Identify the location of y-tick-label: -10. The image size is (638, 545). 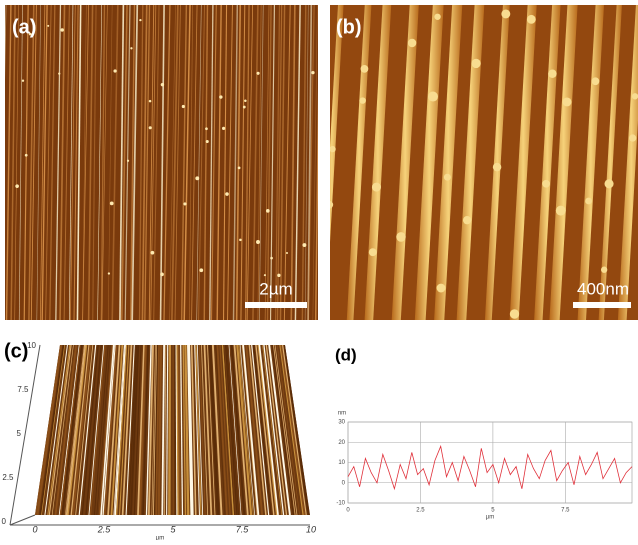
(340, 504).